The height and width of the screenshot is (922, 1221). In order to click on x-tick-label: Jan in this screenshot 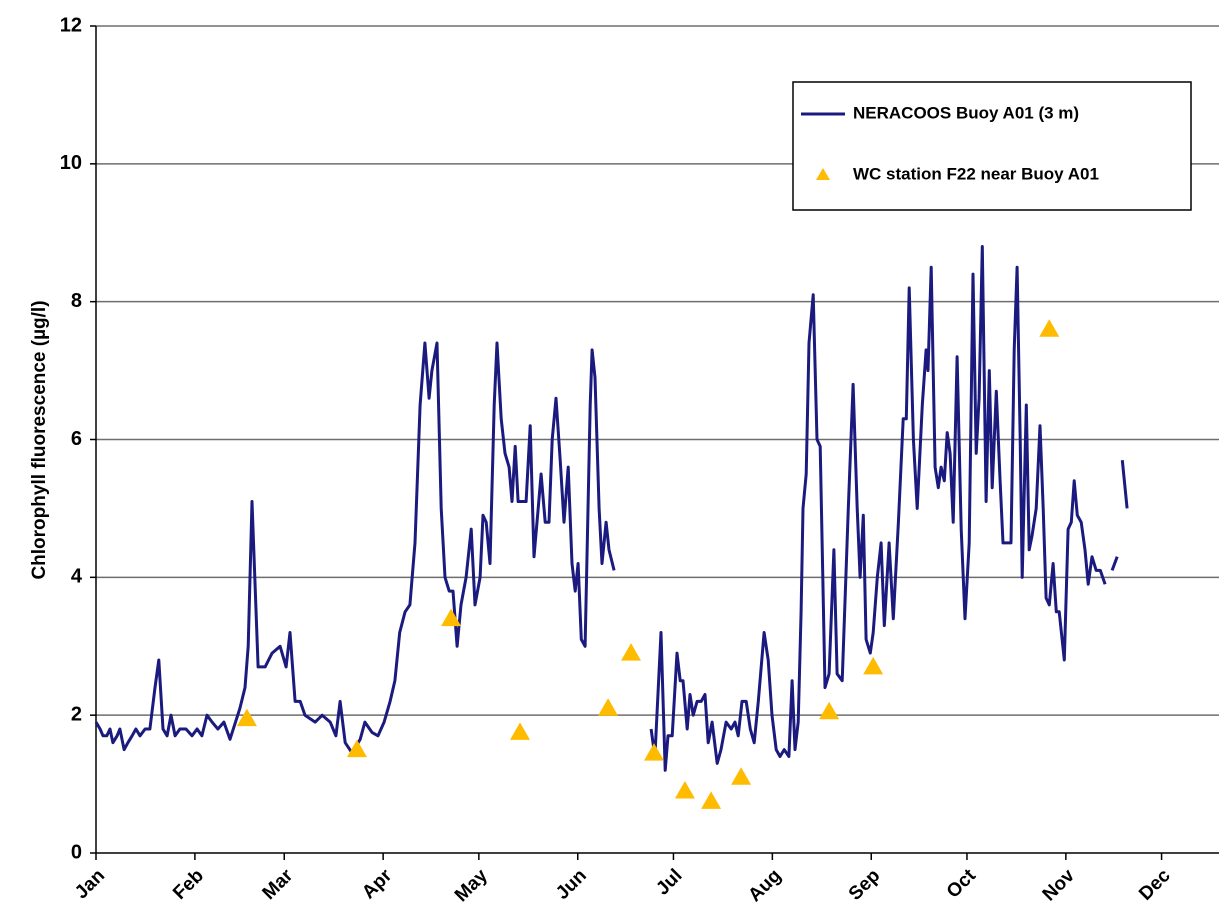, I will do `click(90, 884)`.